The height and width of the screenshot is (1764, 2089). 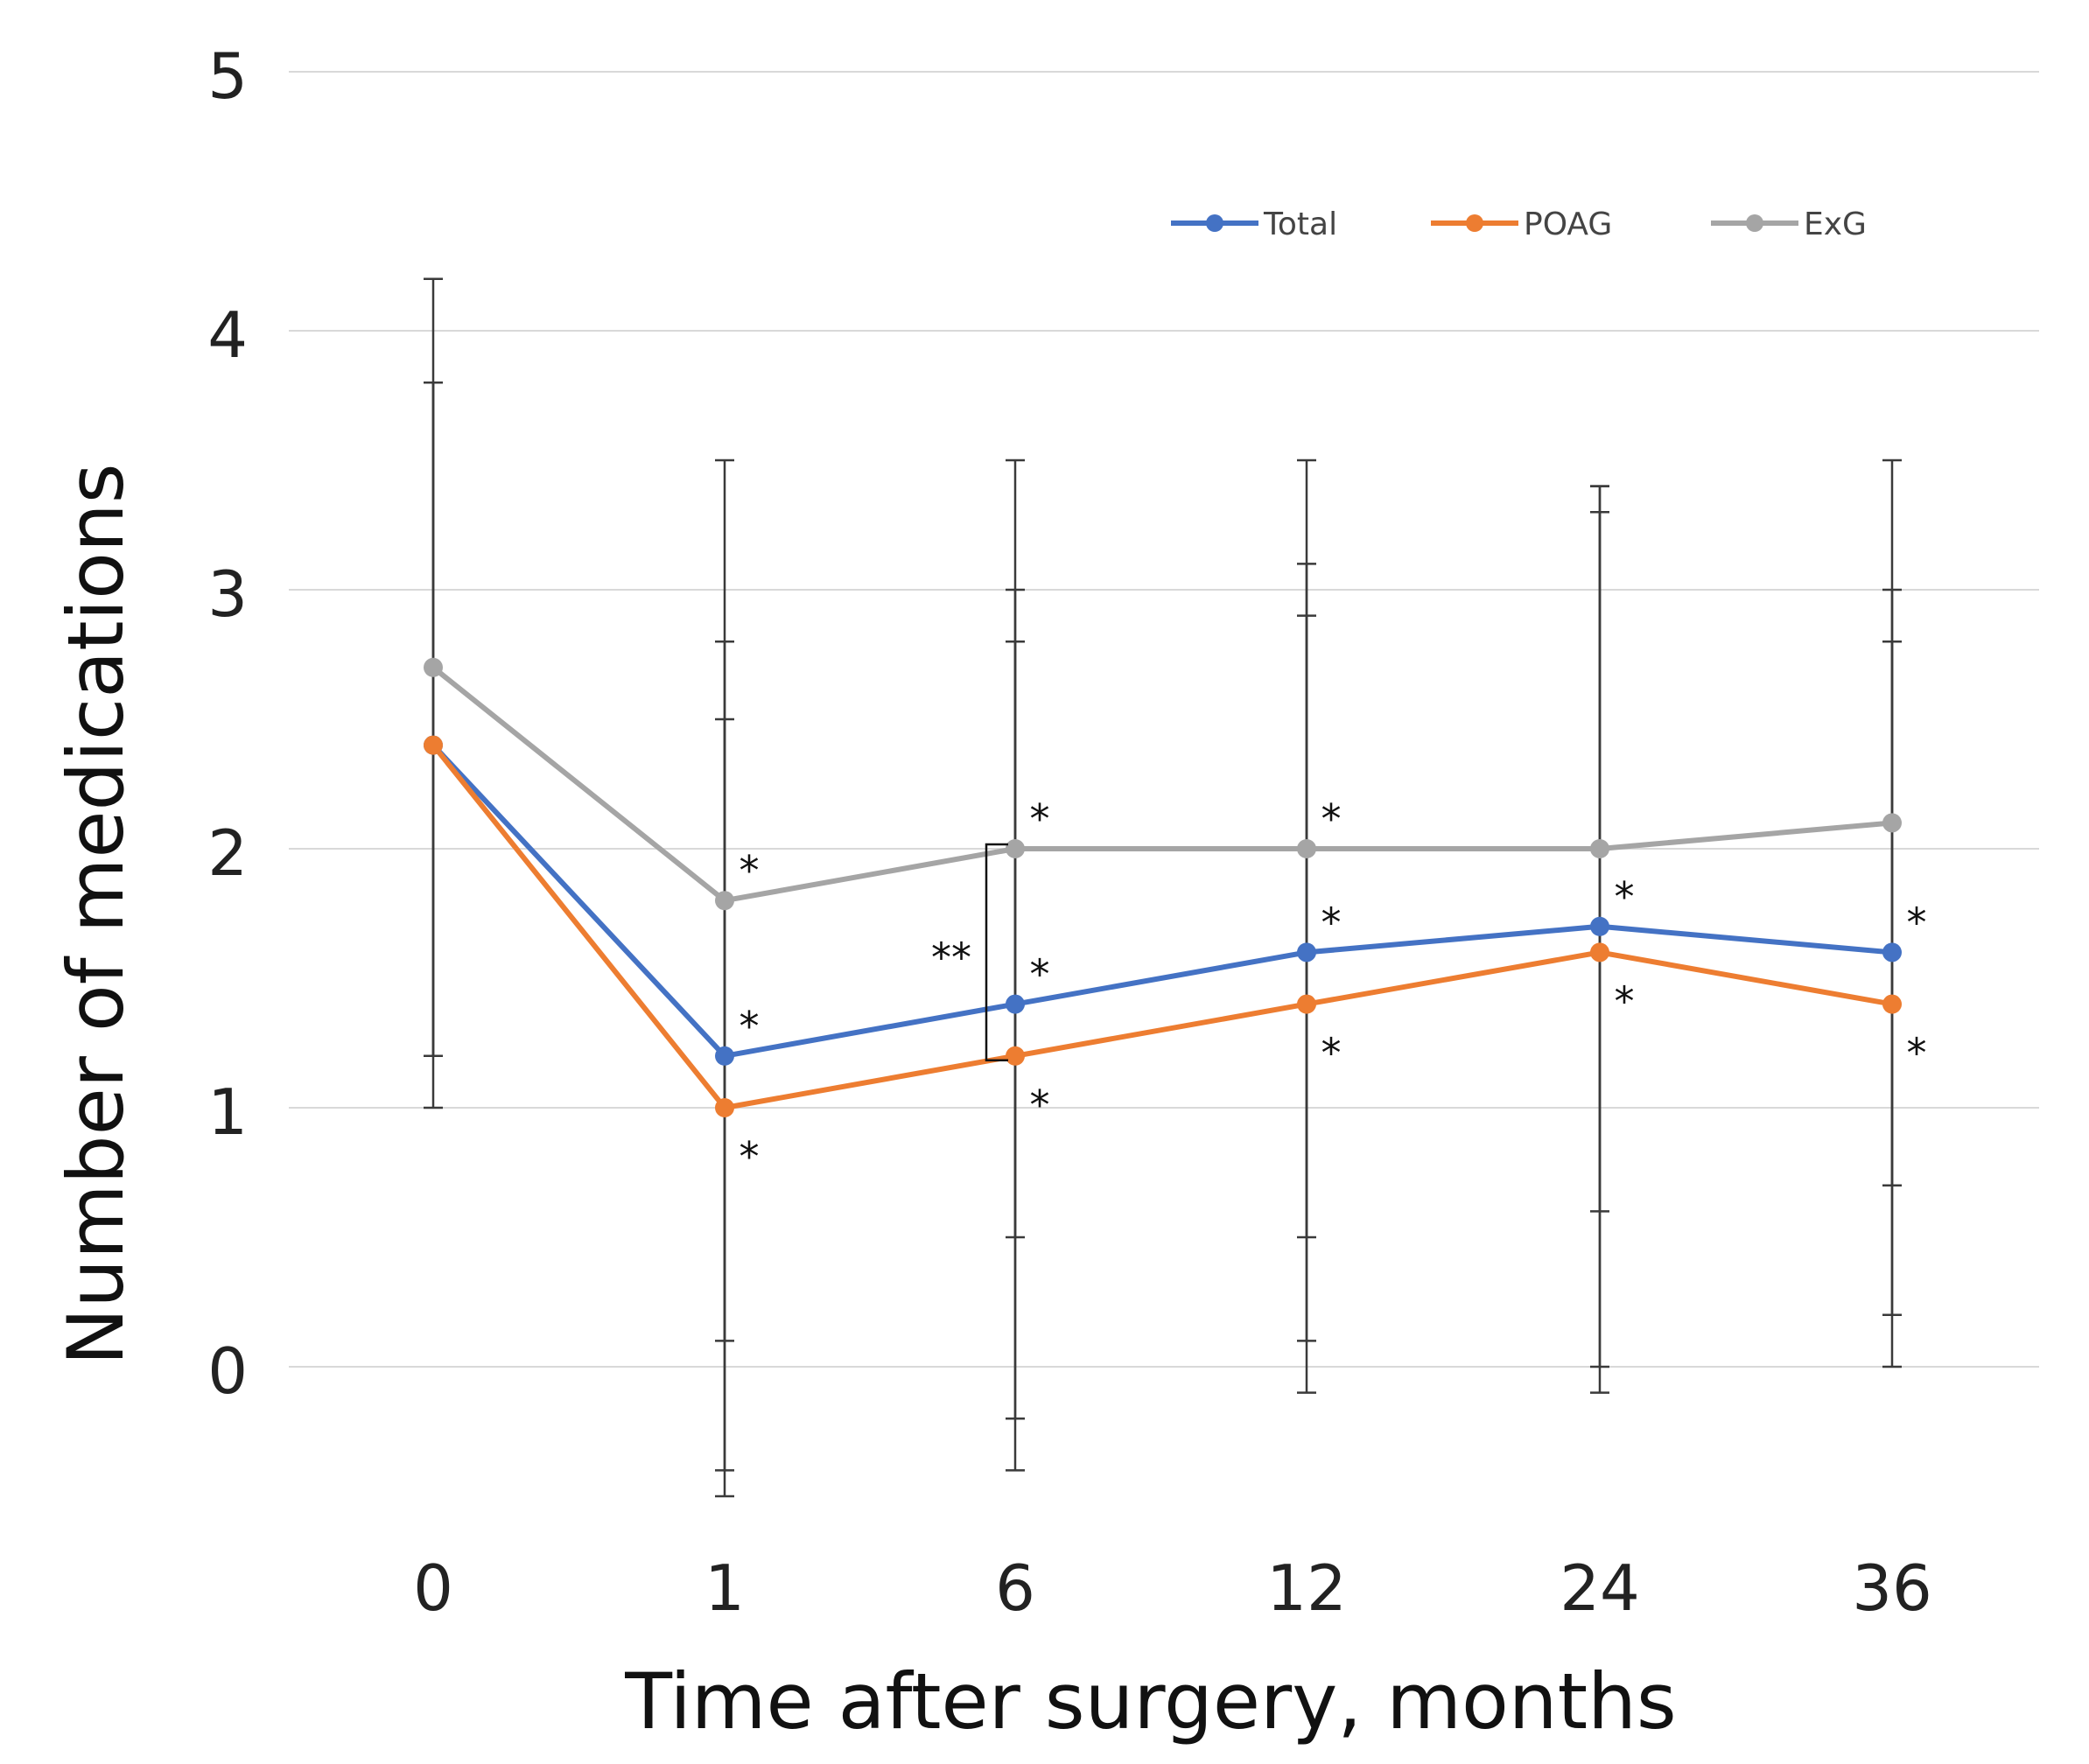 I want to click on x-axis-tick-labels: 0 1 6 12 24 36, so click(x=1173, y=1588).